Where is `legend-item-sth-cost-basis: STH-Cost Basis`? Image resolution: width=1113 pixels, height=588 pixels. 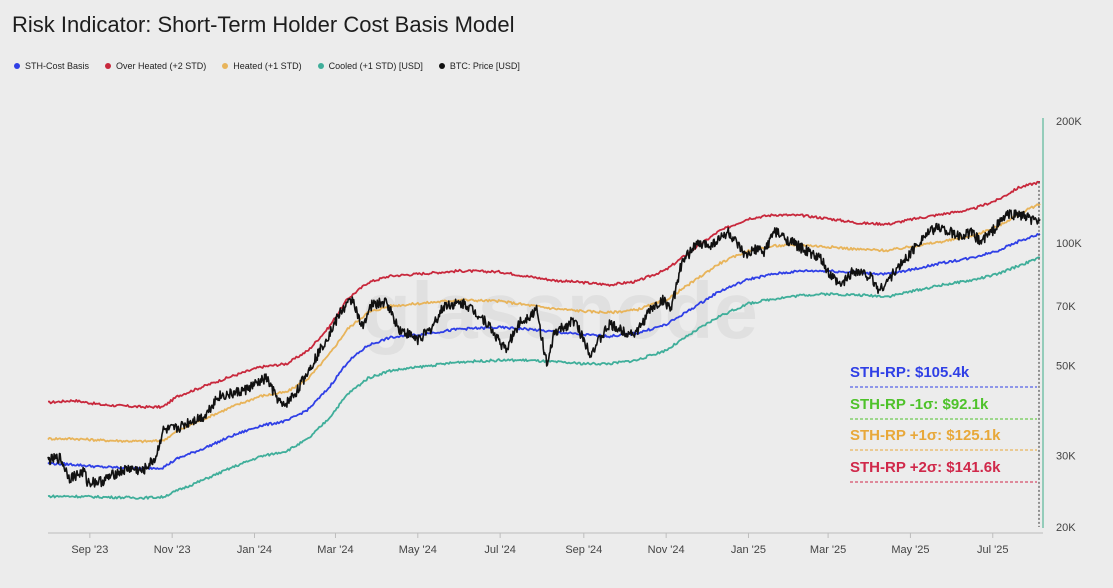 legend-item-sth-cost-basis: STH-Cost Basis is located at coordinates (51, 66).